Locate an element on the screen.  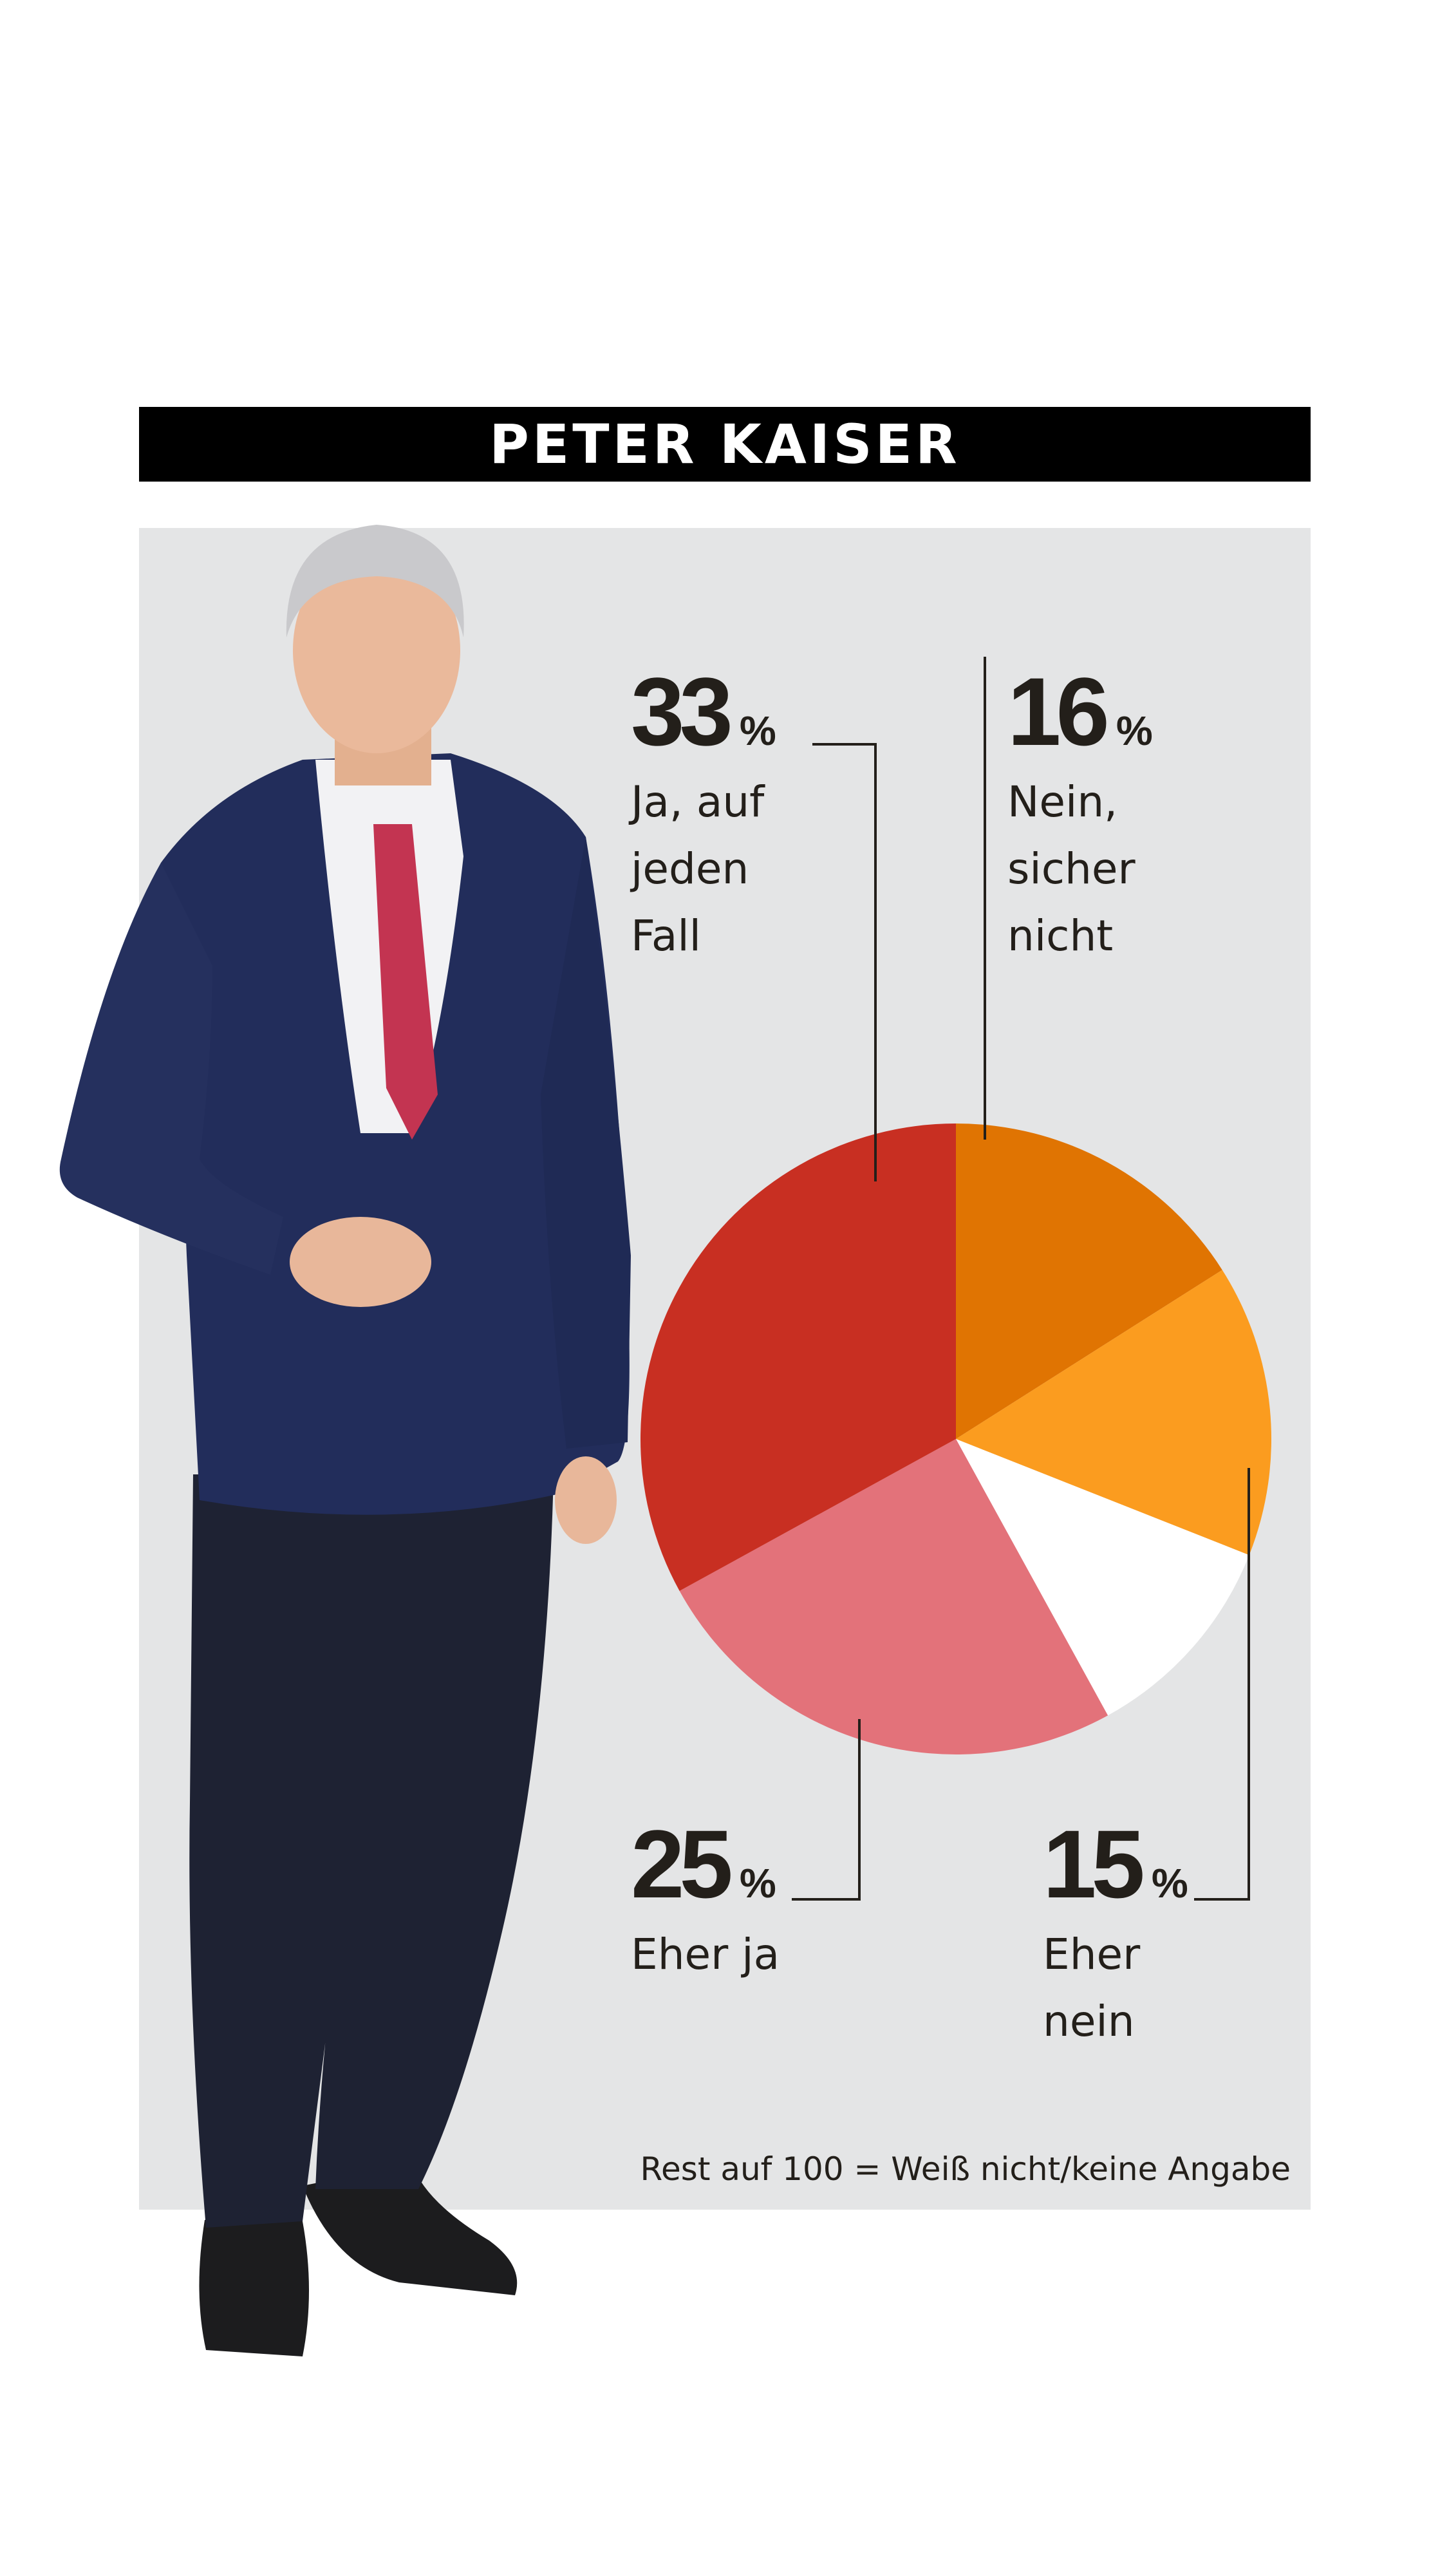
label-text: Nein, sicher nicht is located at coordinates (1071, 869).